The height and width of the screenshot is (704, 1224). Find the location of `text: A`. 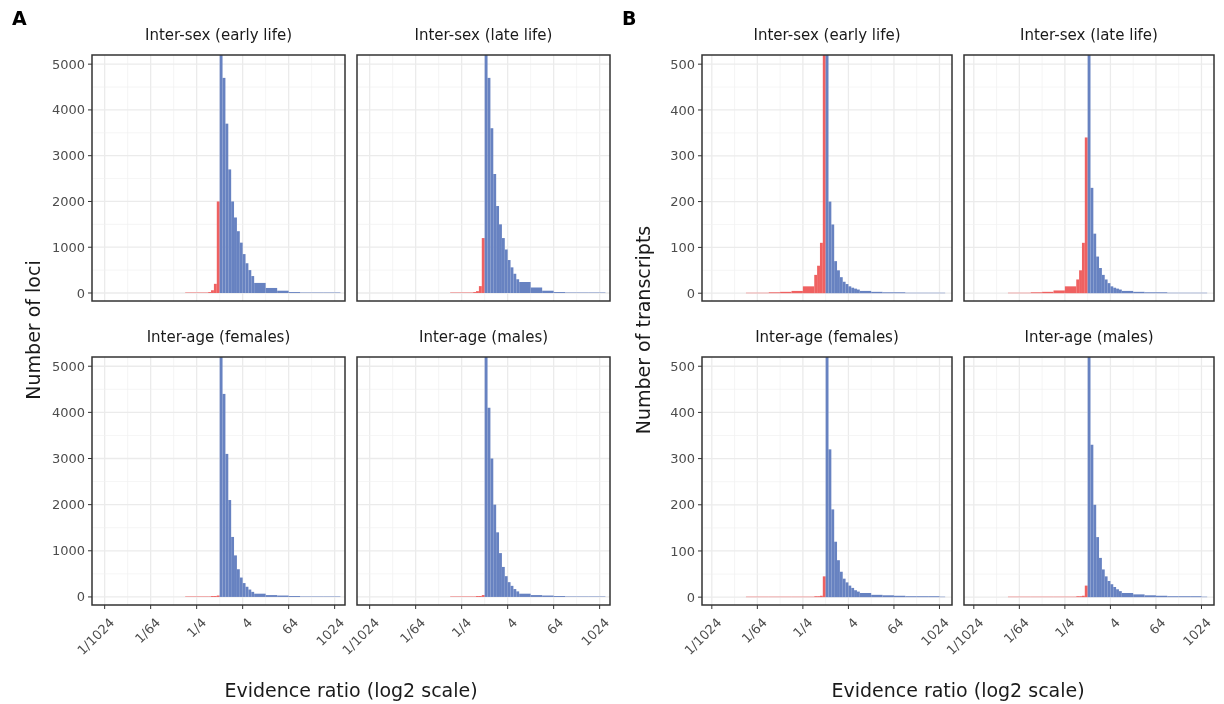

text: A is located at coordinates (19, 18).